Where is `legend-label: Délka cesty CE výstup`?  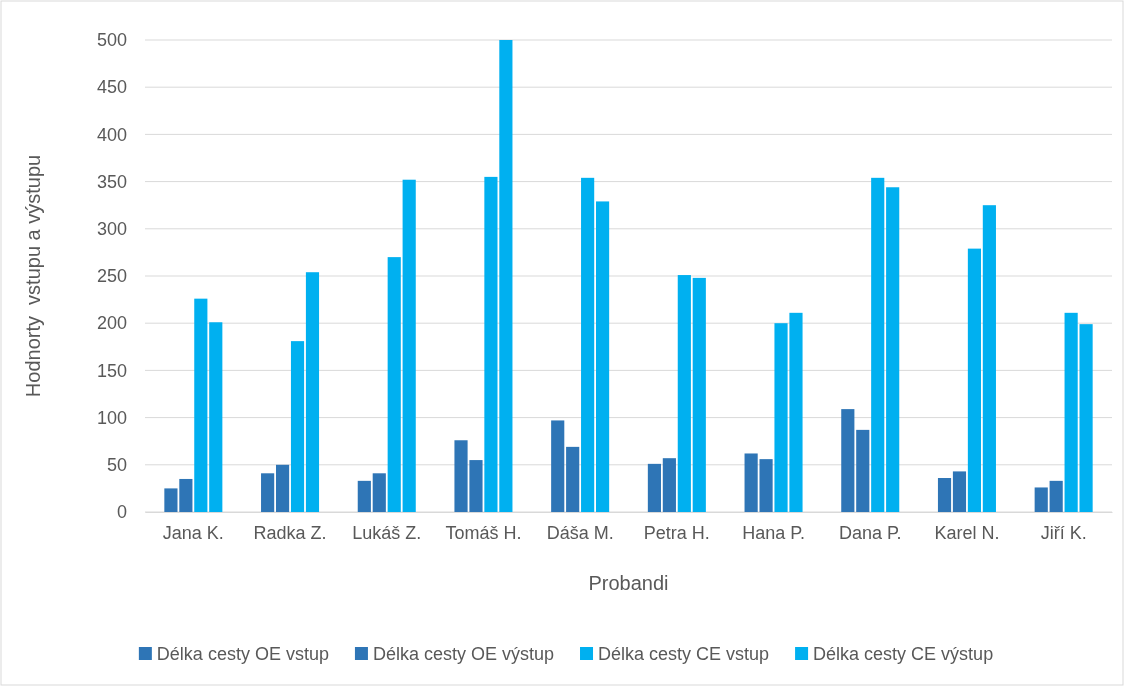 legend-label: Délka cesty CE výstup is located at coordinates (903, 654).